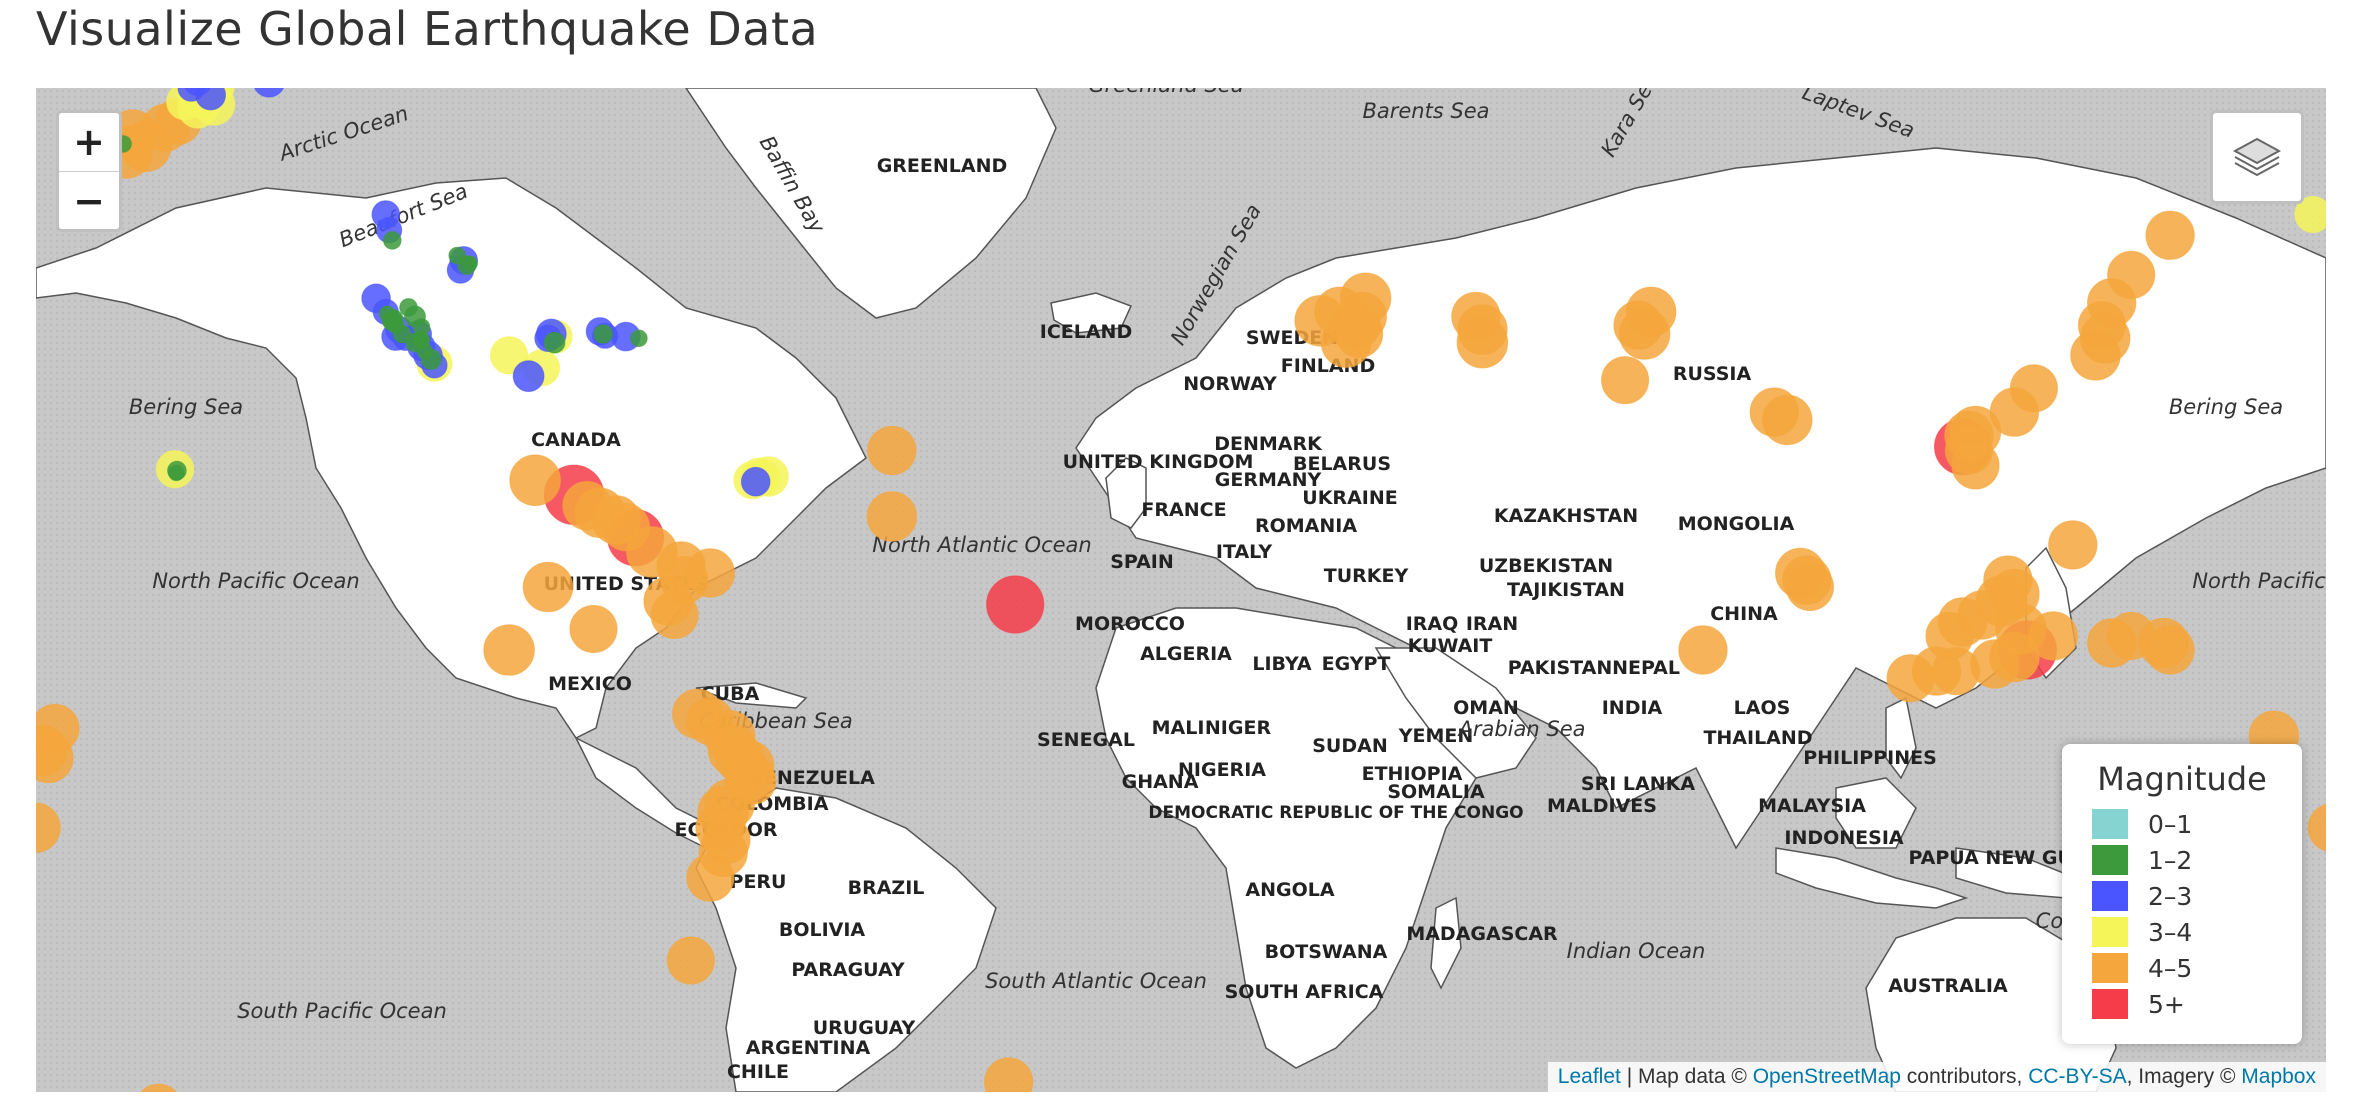 This screenshot has height=1112, width=2368. Describe the element at coordinates (1964, 1076) in the screenshot. I see `attribution-text: contributors,` at that location.